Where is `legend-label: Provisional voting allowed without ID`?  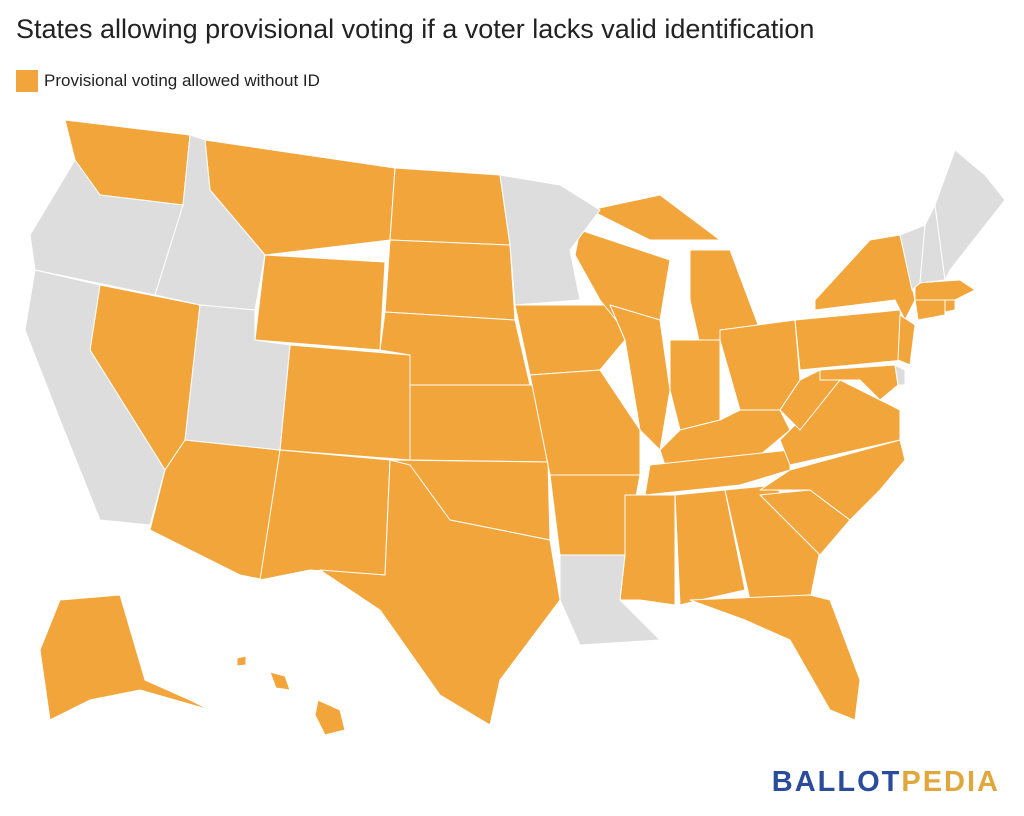
legend-label: Provisional voting allowed without ID is located at coordinates (182, 80).